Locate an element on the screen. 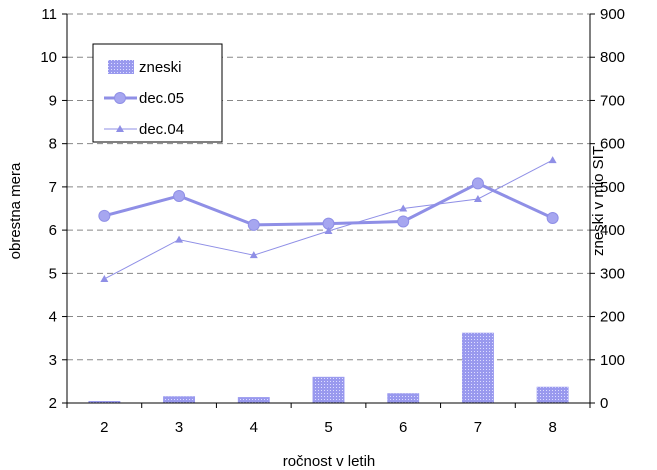  x-tick-label: 8 is located at coordinates (552, 427).